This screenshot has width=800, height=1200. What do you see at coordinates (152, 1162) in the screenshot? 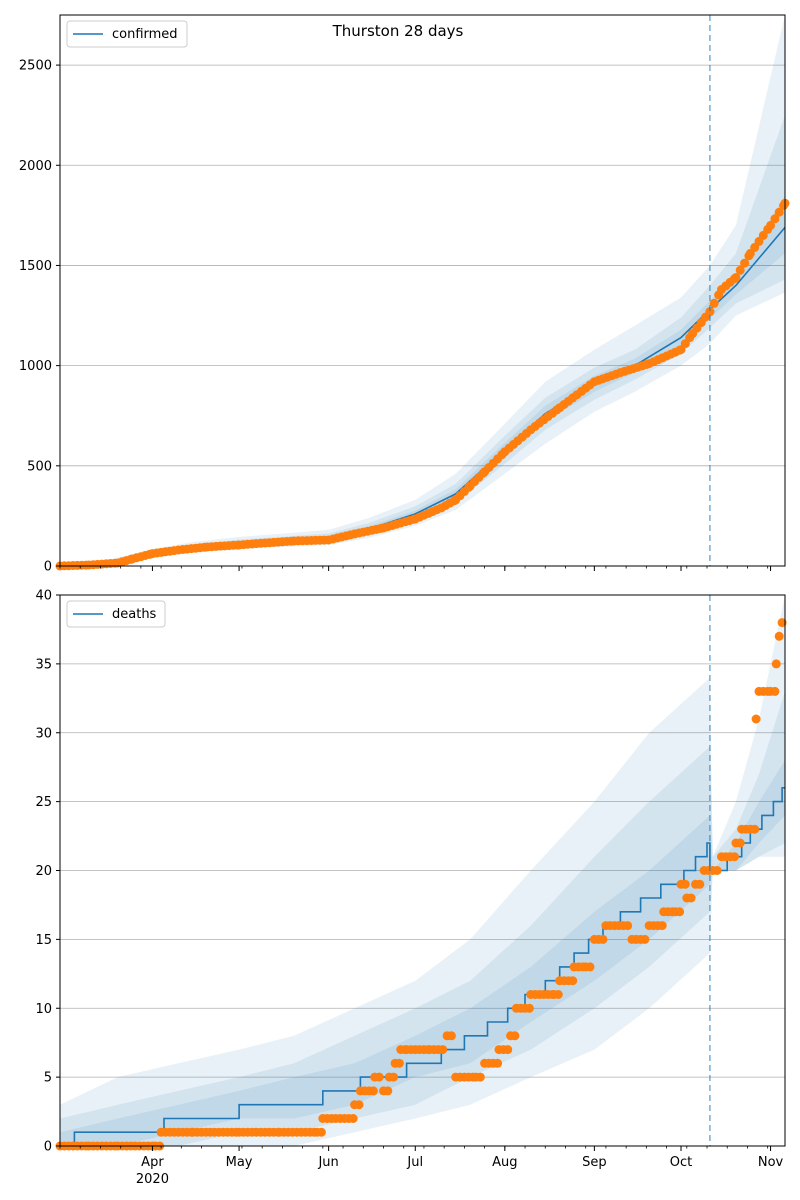
I see `deaths-xtick-label-0: Apr` at bounding box center [152, 1162].